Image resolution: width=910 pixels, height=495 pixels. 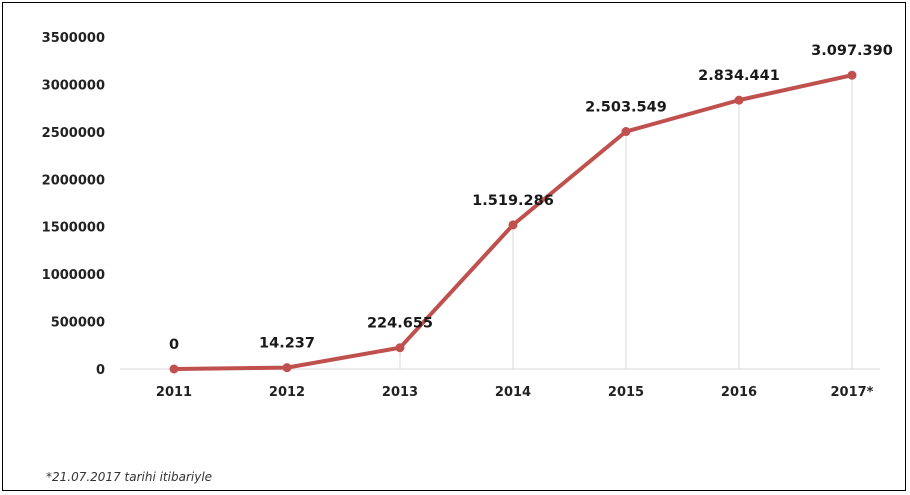 What do you see at coordinates (626, 392) in the screenshot?
I see `x-tick-label: 2015` at bounding box center [626, 392].